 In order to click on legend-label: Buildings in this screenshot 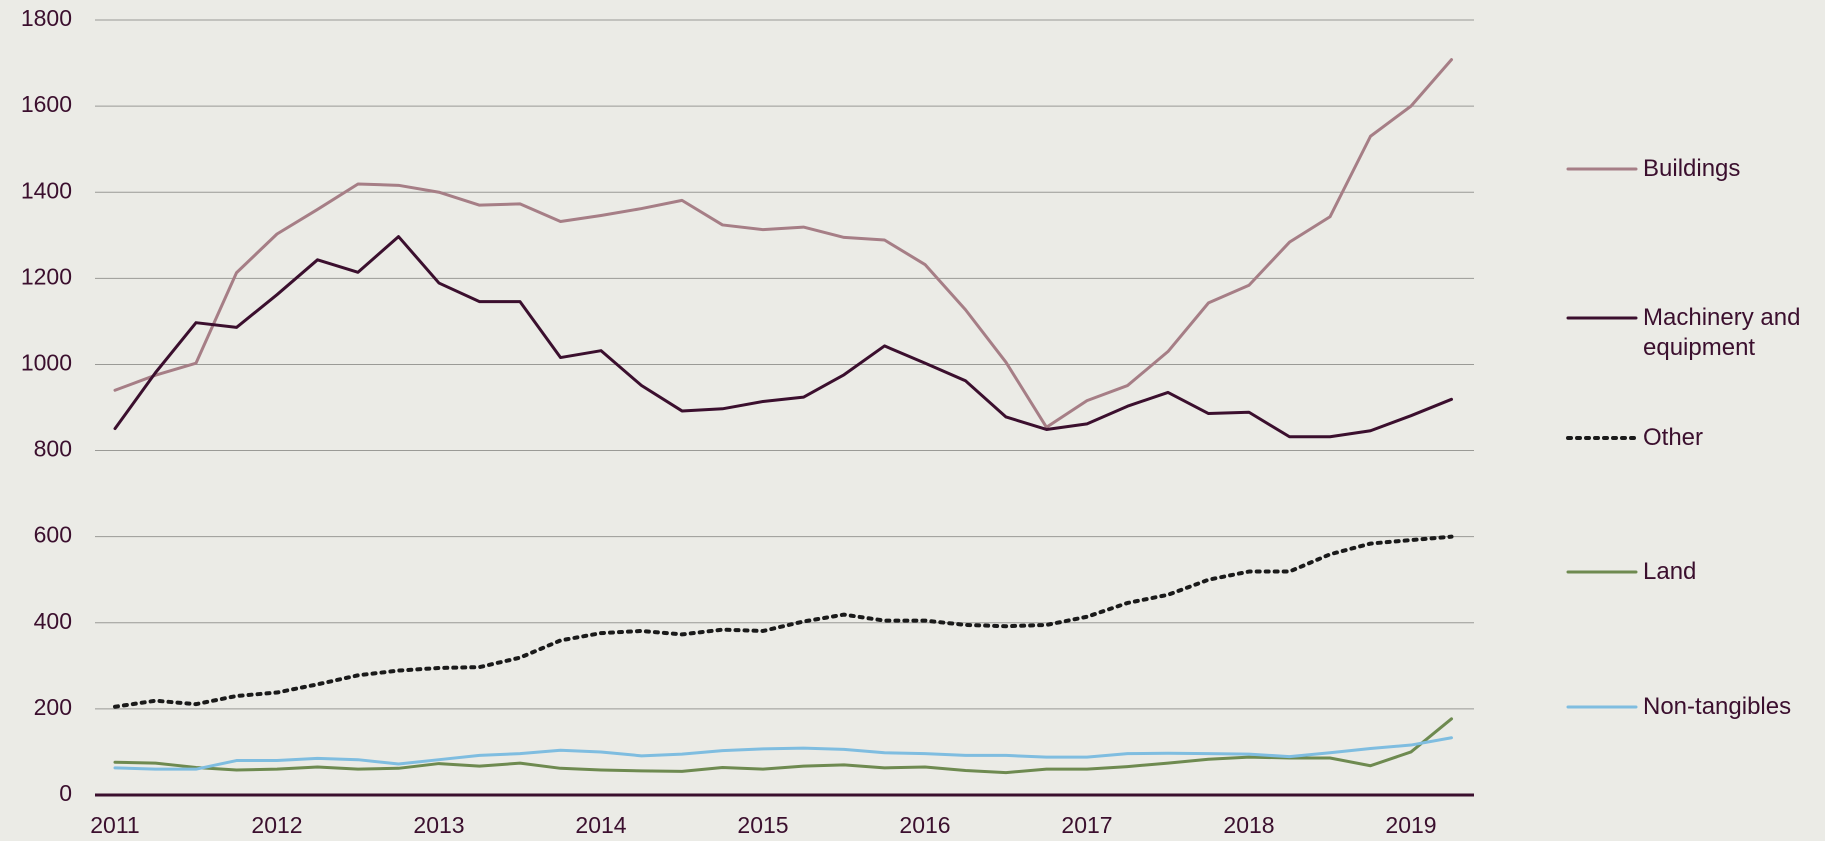, I will do `click(1692, 168)`.